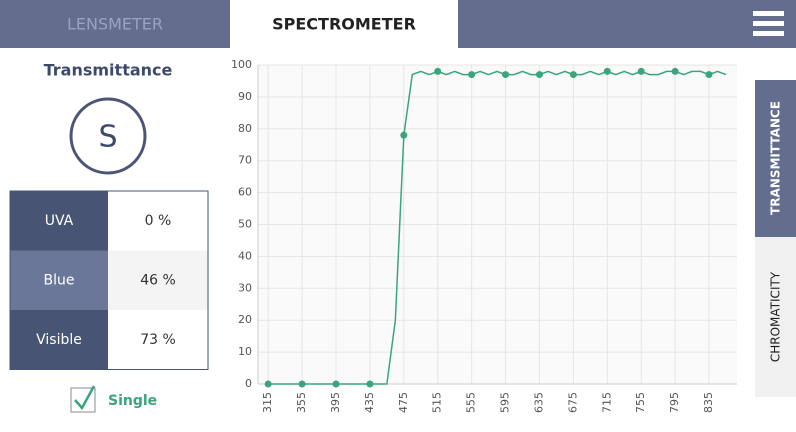 This screenshot has height=432, width=796. Describe the element at coordinates (245, 319) in the screenshot. I see `y-tick-label: 20` at that location.